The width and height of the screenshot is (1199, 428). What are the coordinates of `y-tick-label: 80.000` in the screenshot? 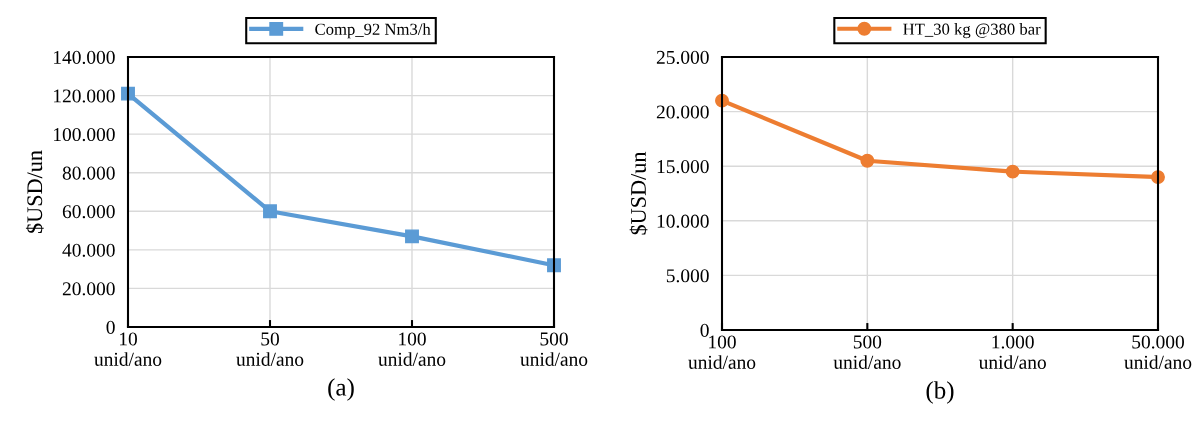 It's located at (88, 173).